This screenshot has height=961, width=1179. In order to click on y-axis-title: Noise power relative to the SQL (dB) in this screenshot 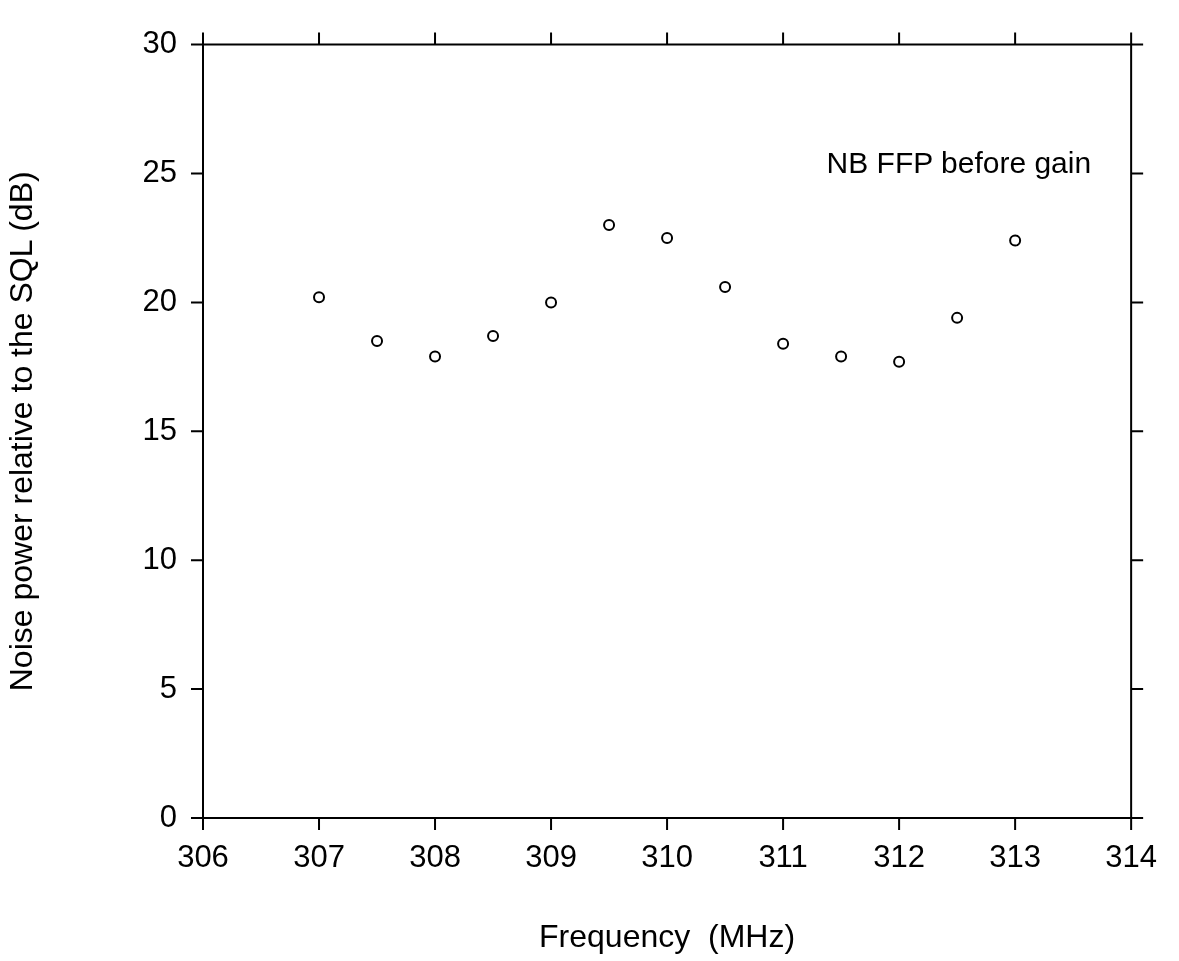, I will do `click(21, 431)`.